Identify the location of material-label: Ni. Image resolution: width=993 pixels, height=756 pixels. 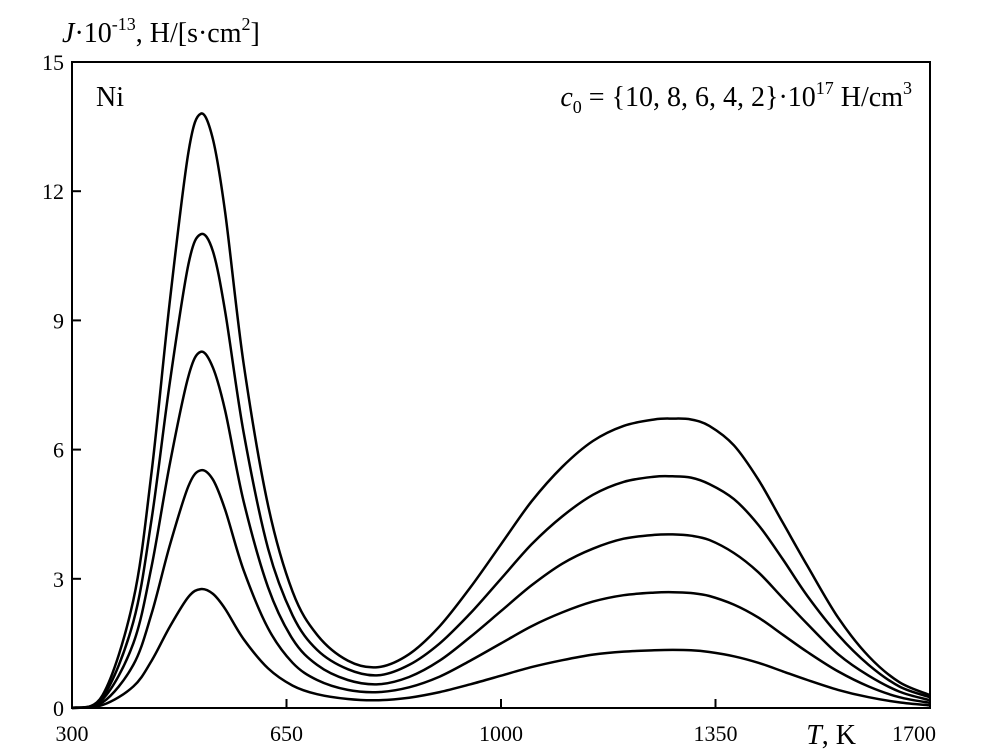
(110, 97).